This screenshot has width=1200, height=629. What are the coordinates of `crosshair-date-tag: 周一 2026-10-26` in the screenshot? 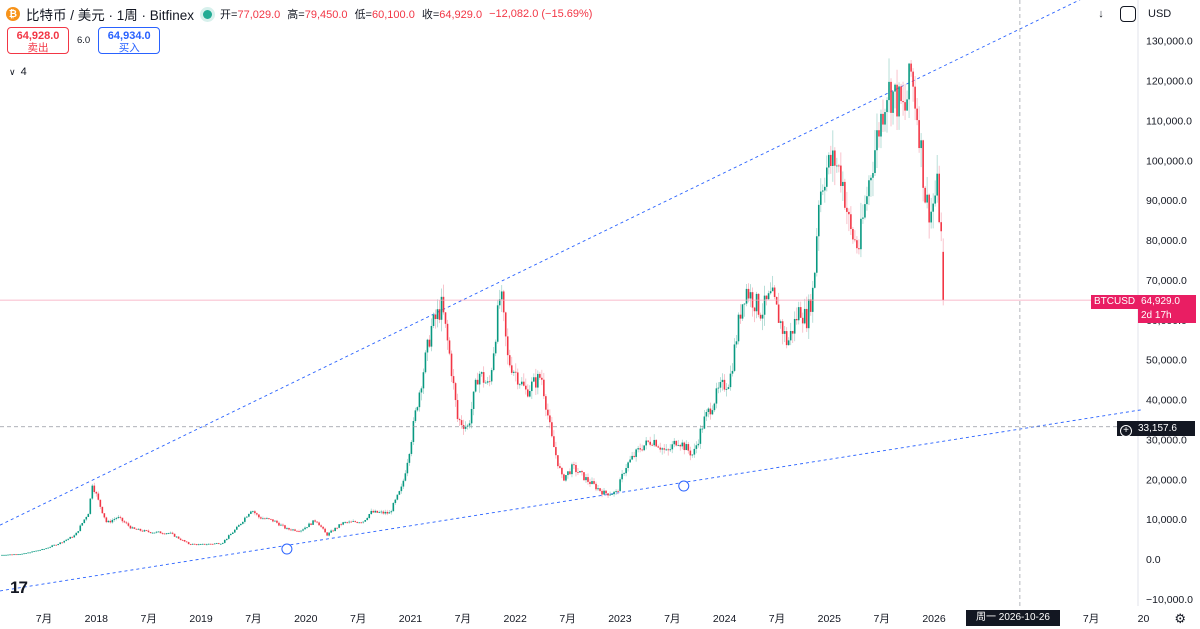 It's located at (1013, 618).